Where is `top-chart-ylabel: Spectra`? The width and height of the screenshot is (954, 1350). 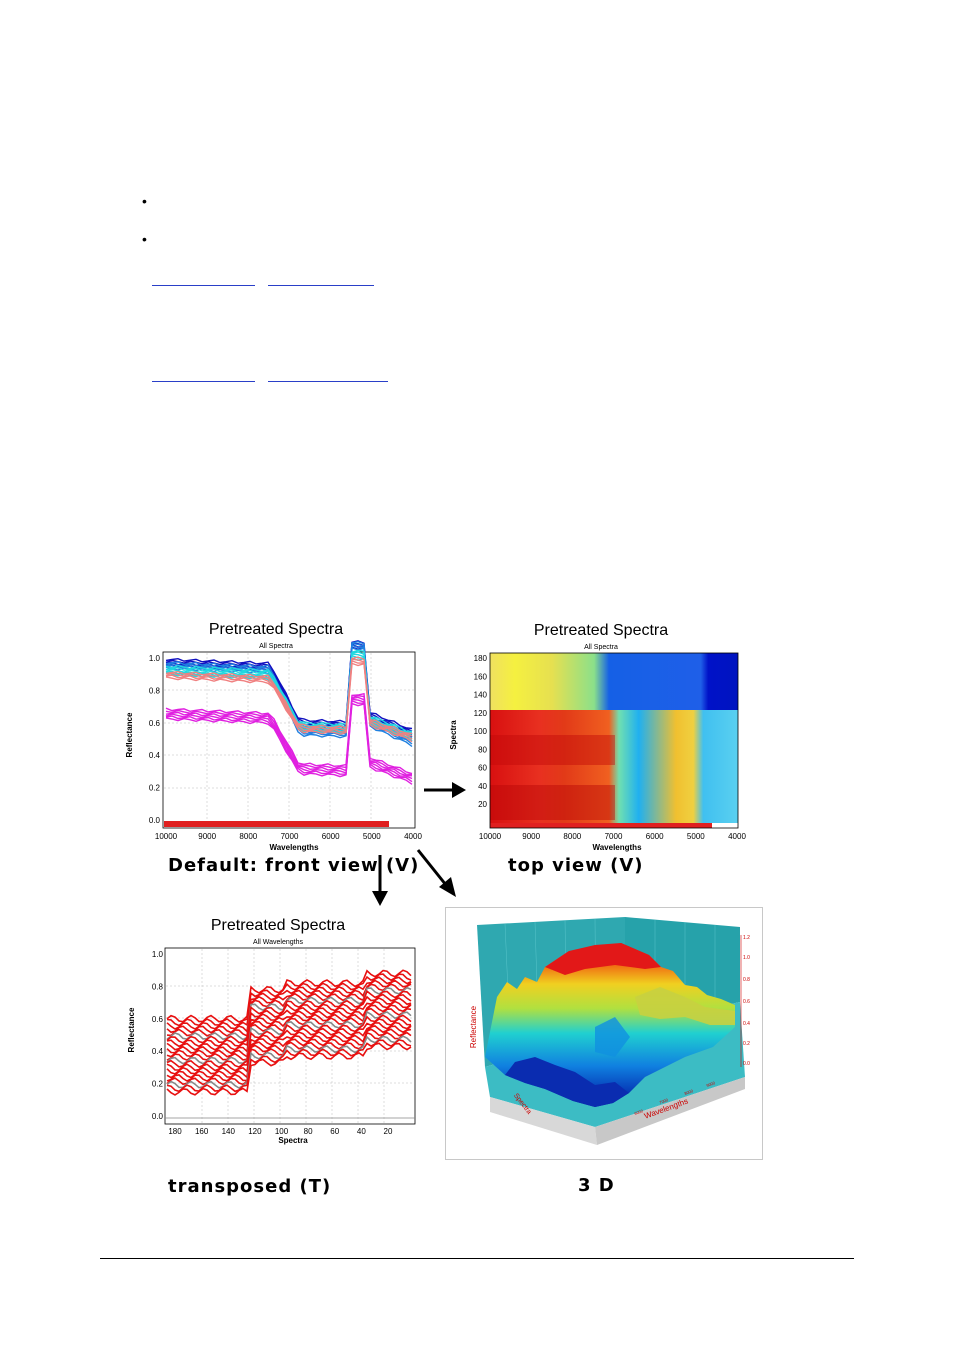 top-chart-ylabel: Spectra is located at coordinates (453, 735).